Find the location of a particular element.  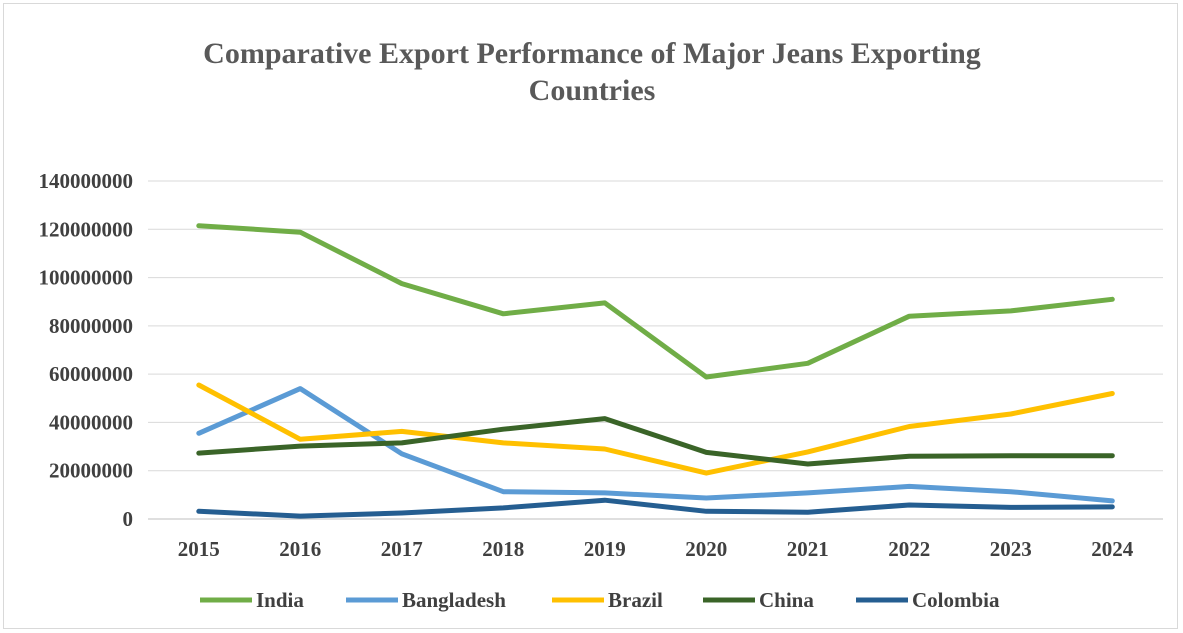

legend-item-brazil: Brazil is located at coordinates (607, 600).